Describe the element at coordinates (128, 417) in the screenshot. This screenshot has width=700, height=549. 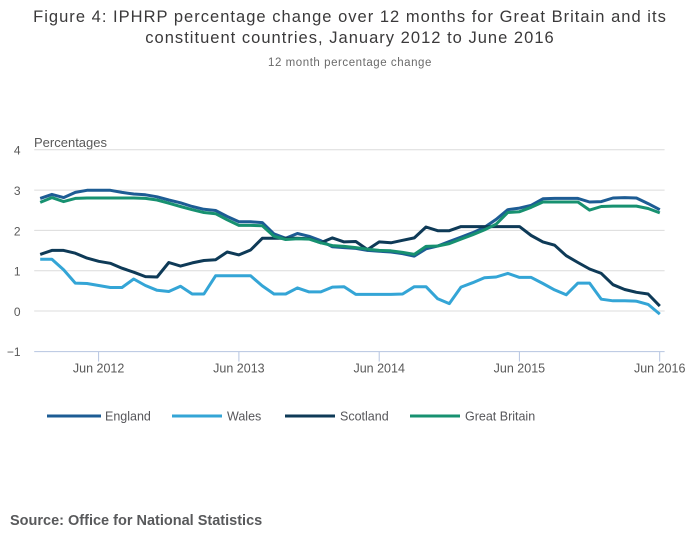
I see `svg-text: England` at that location.